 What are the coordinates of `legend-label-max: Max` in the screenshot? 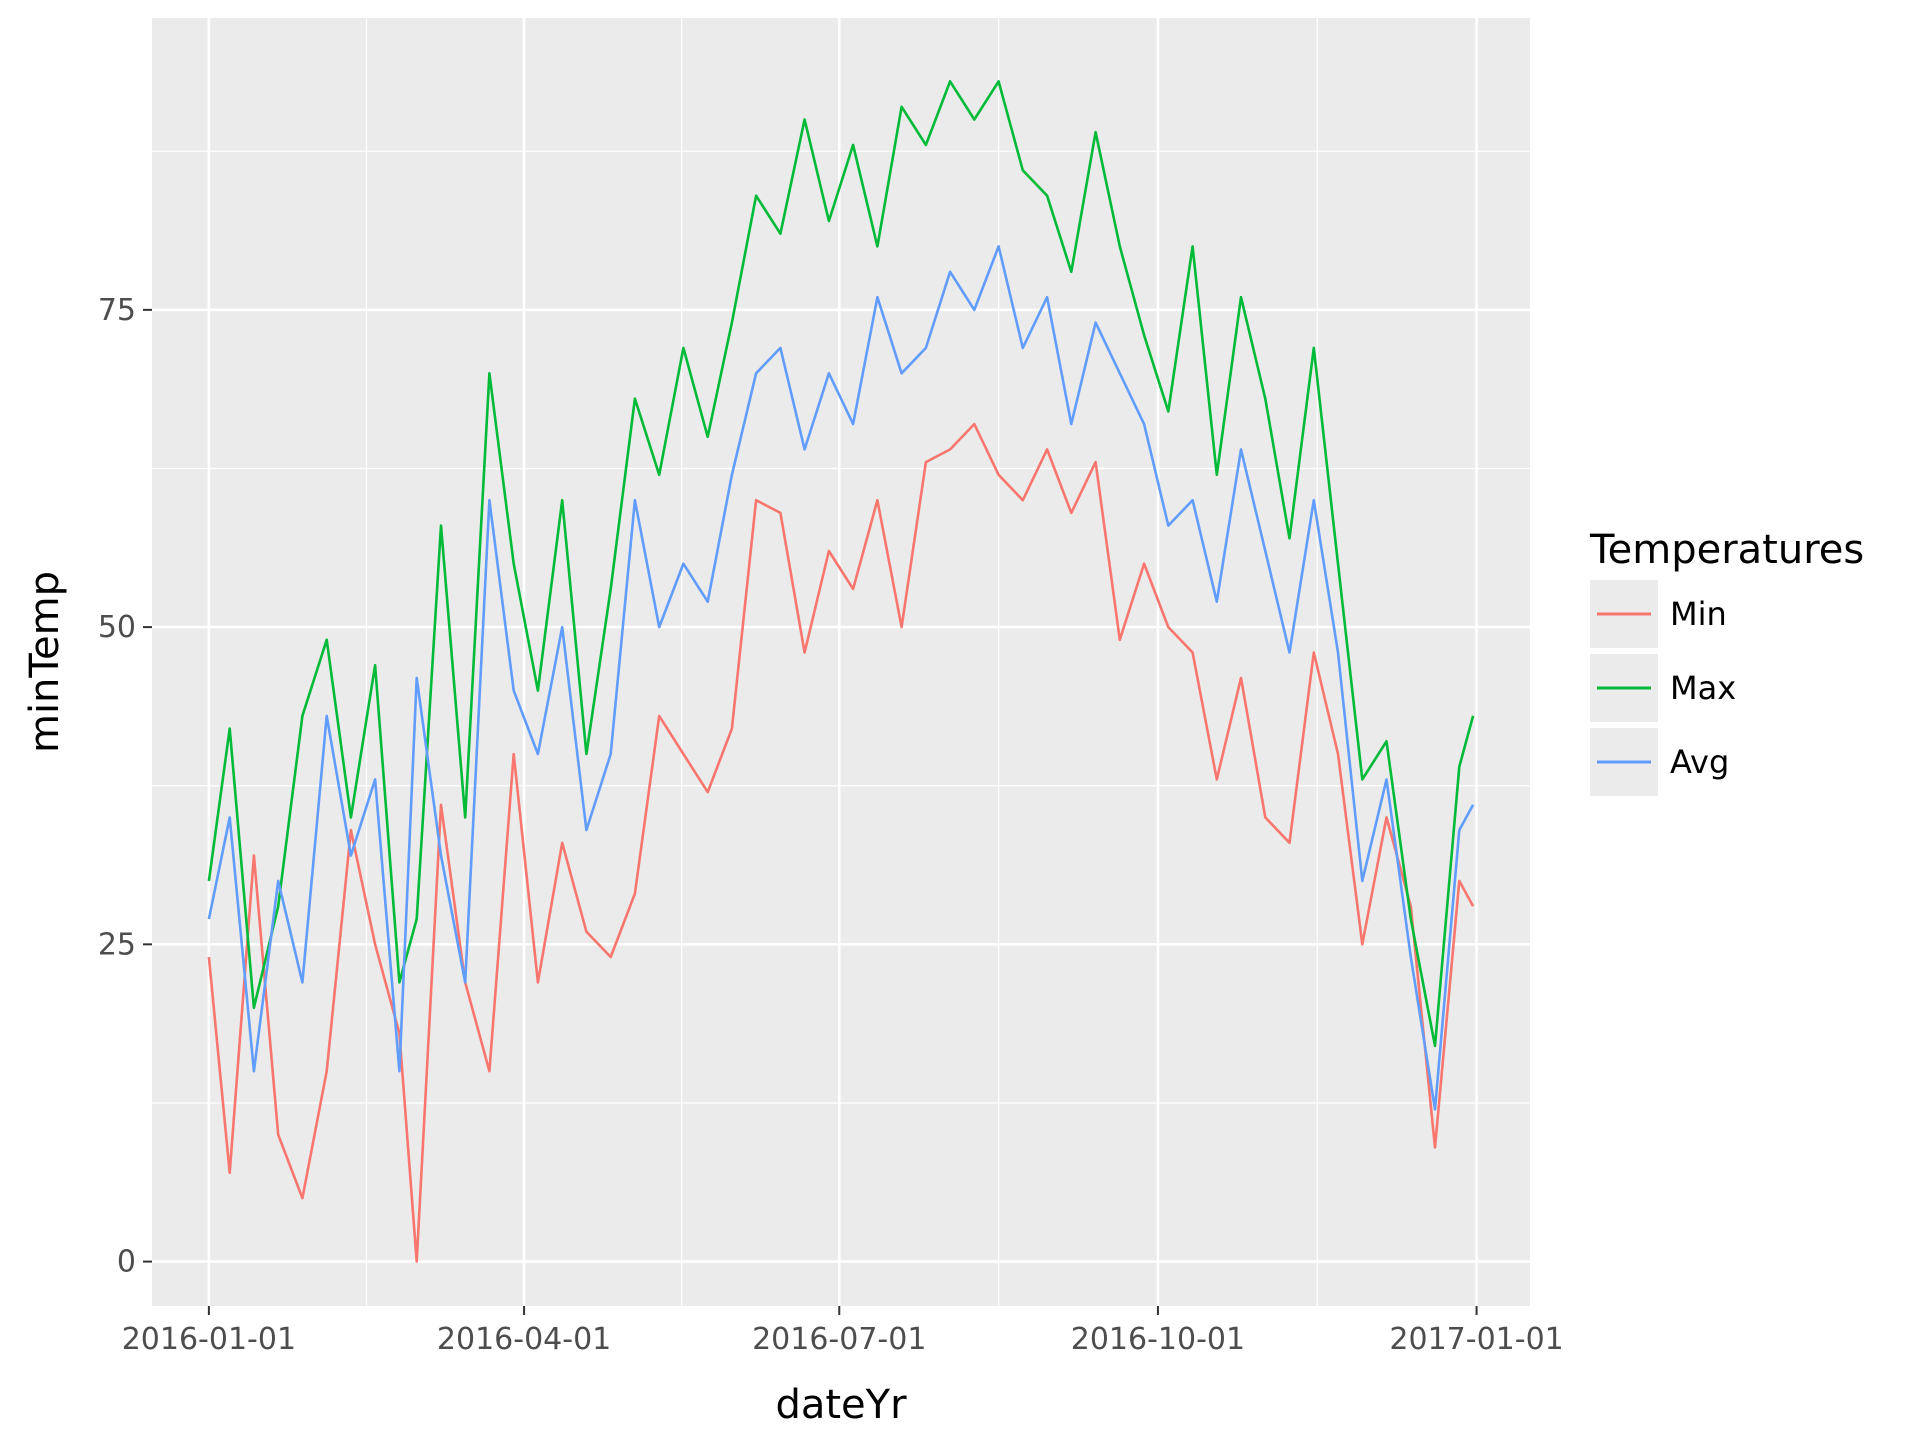 It's located at (1703, 688).